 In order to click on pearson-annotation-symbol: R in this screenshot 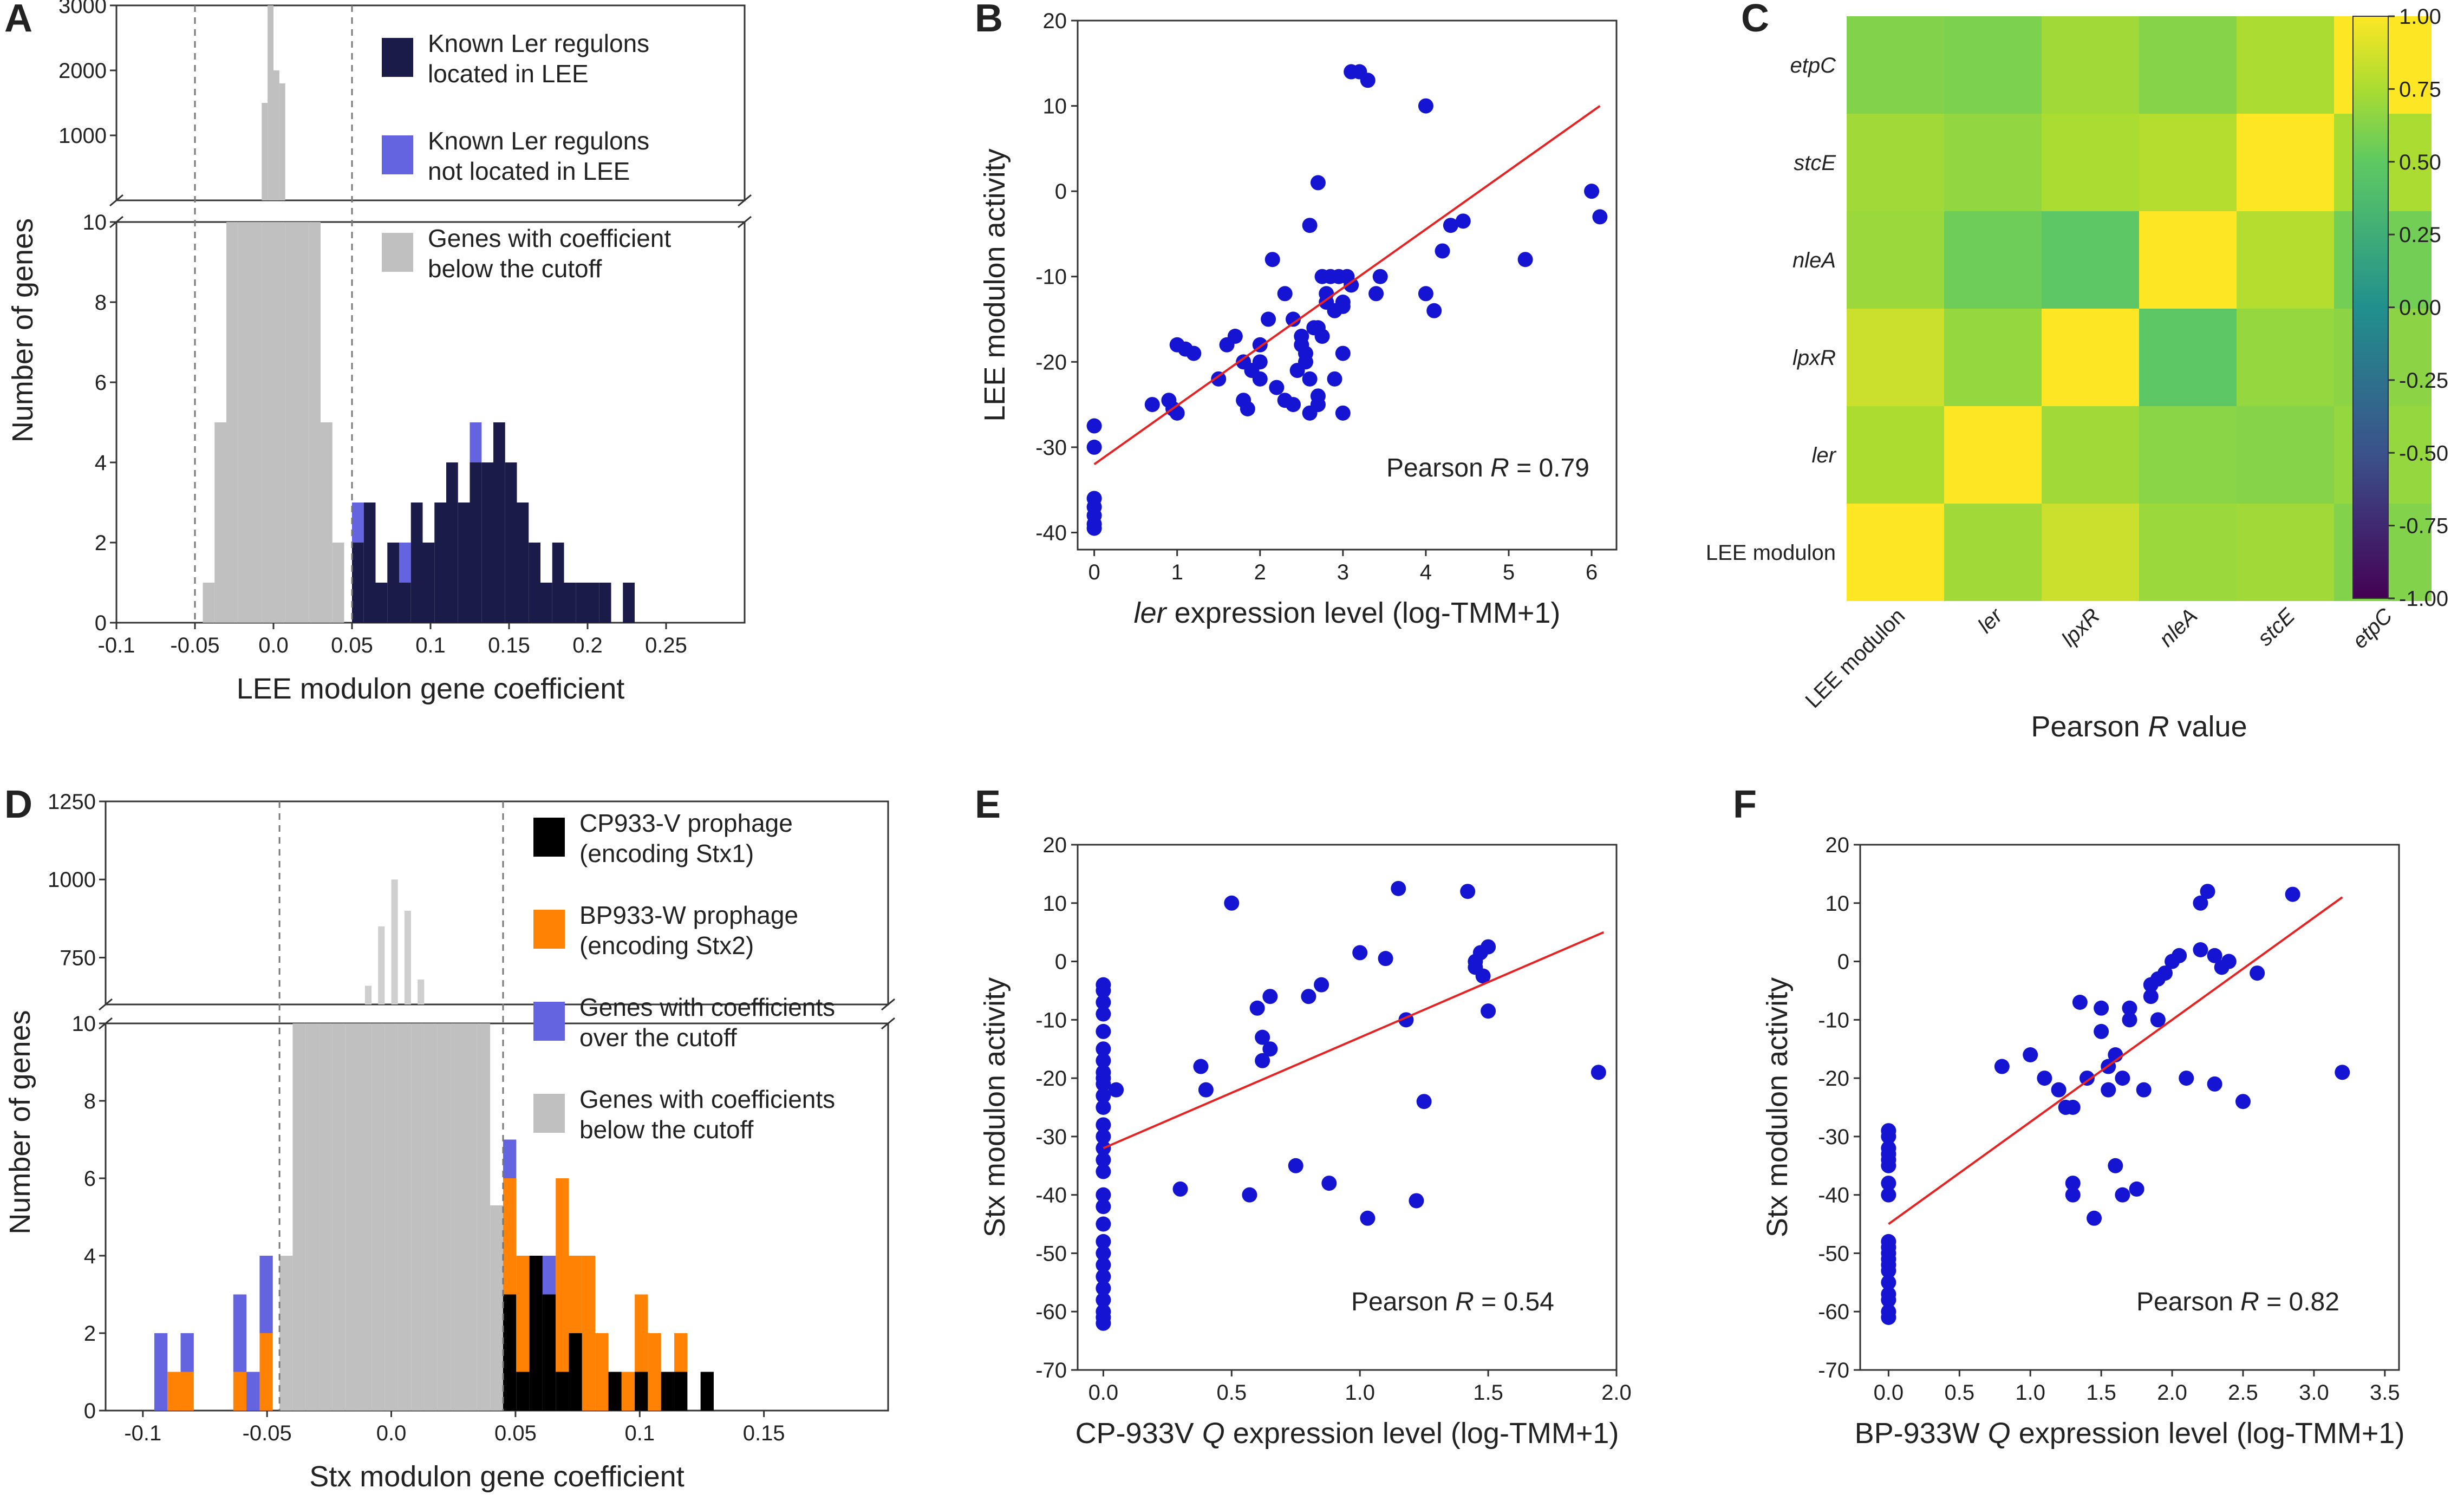, I will do `click(1464, 1302)`.